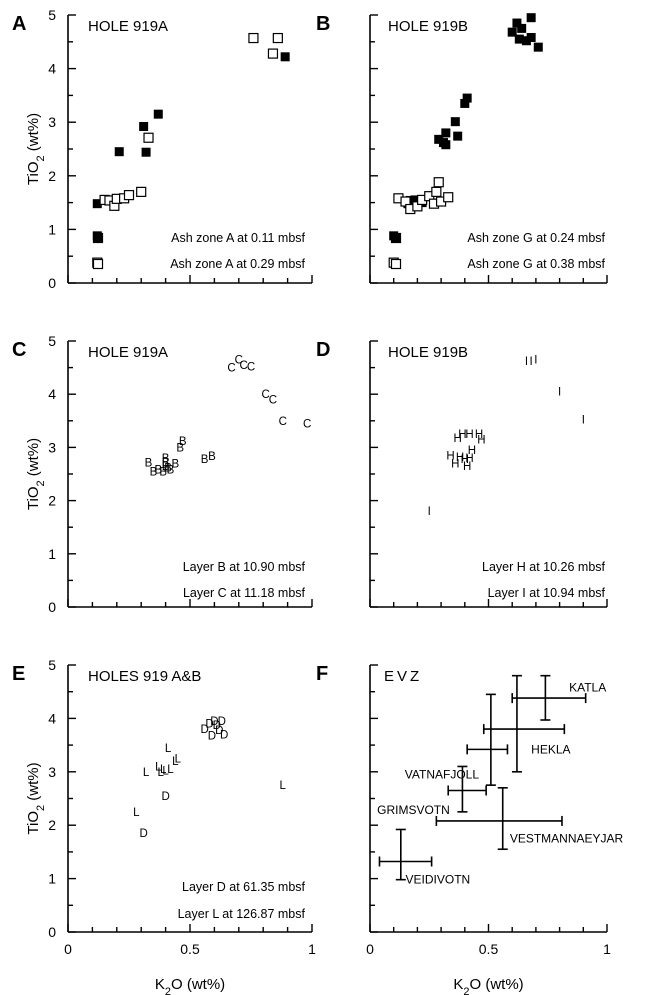 Image resolution: width=647 pixels, height=995 pixels. I want to click on range-label: VESTMANNAEYJAR, so click(567, 839).